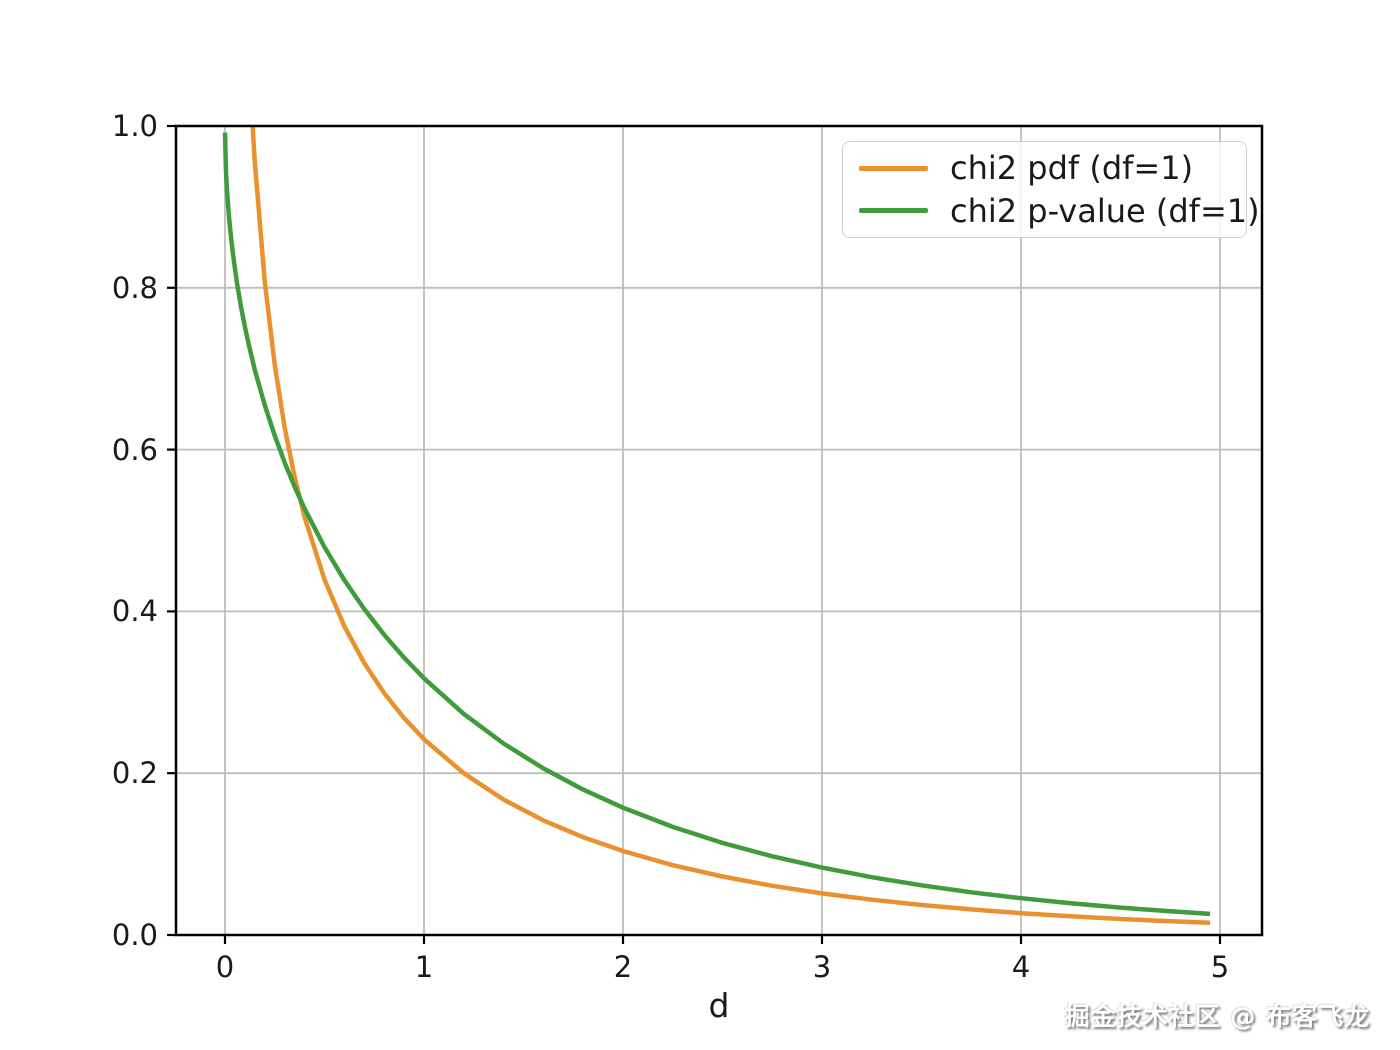  I want to click on legend-label-p-value: chi2 p-value (df=1), so click(1105, 210).